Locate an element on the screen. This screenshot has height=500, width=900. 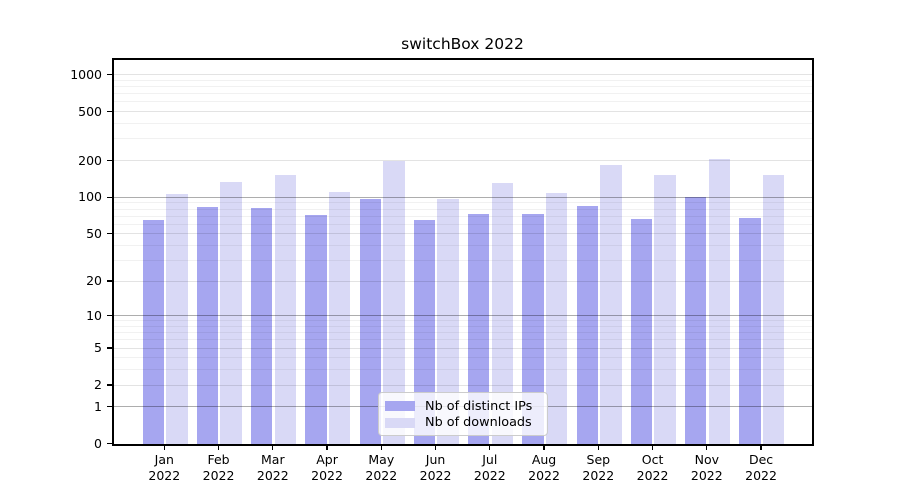
ytick-label-10: 10 is located at coordinates (94, 315).